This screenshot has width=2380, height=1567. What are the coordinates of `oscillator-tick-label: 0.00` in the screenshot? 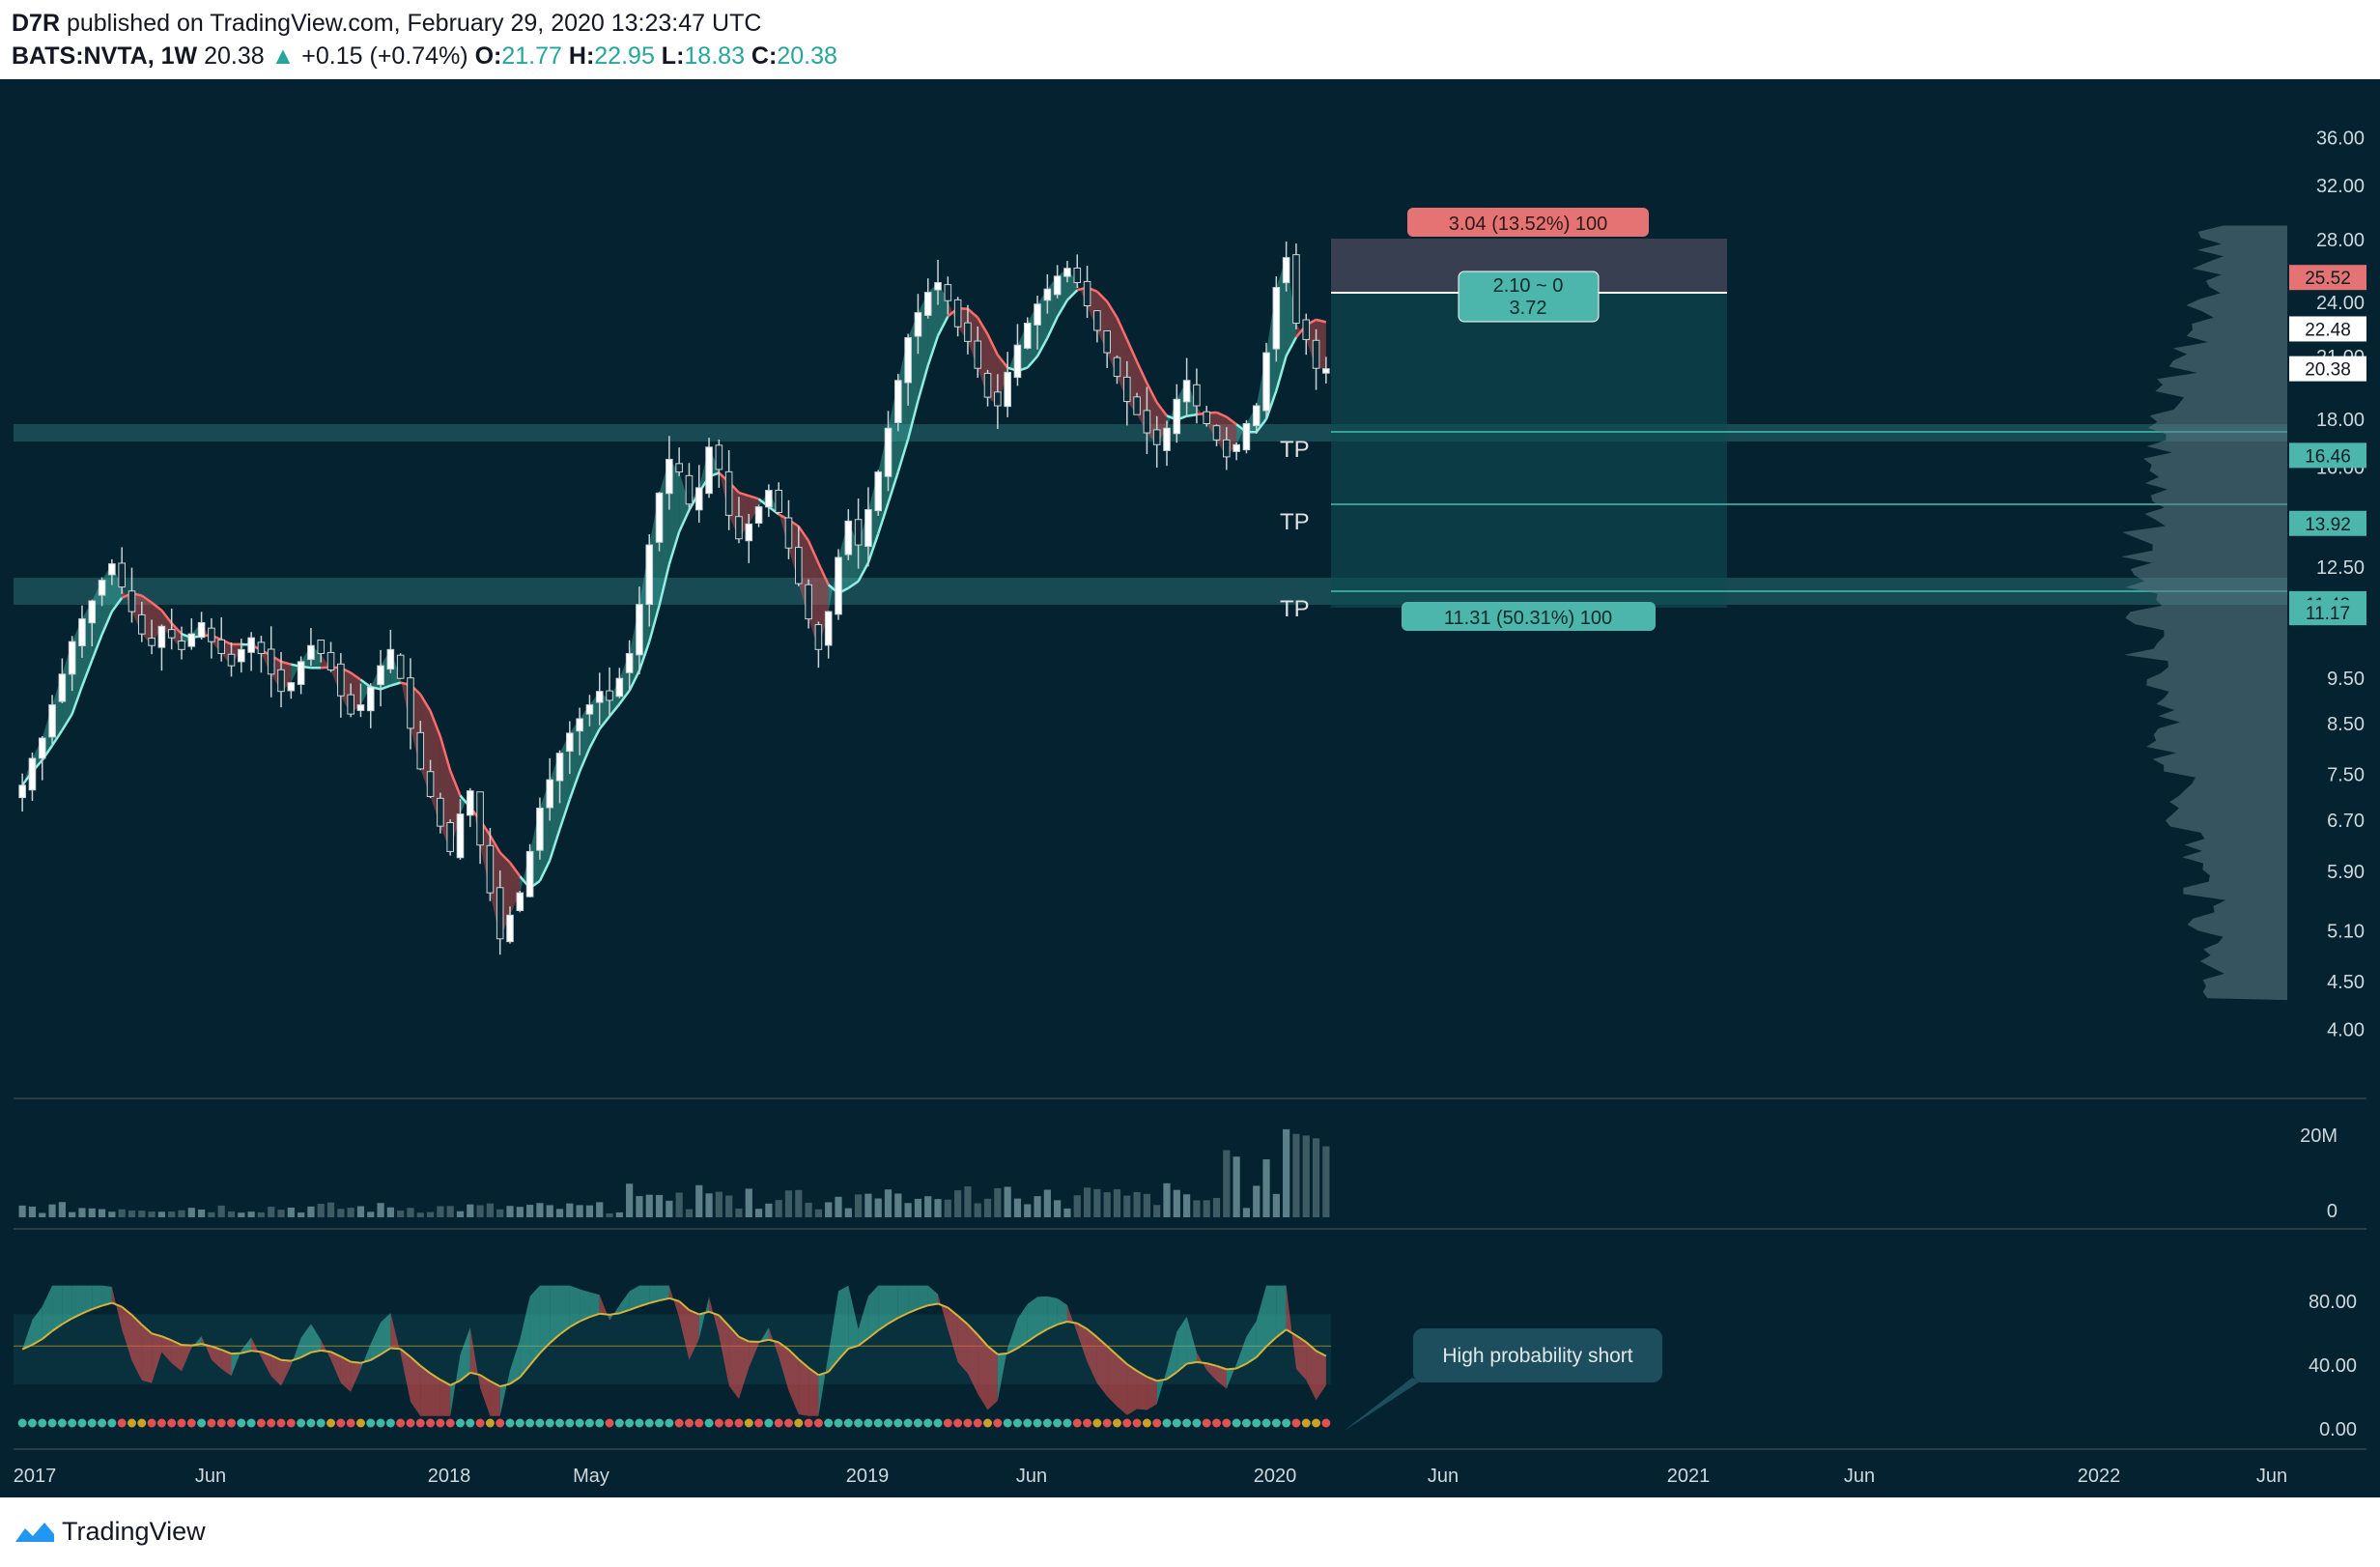 It's located at (2338, 1430).